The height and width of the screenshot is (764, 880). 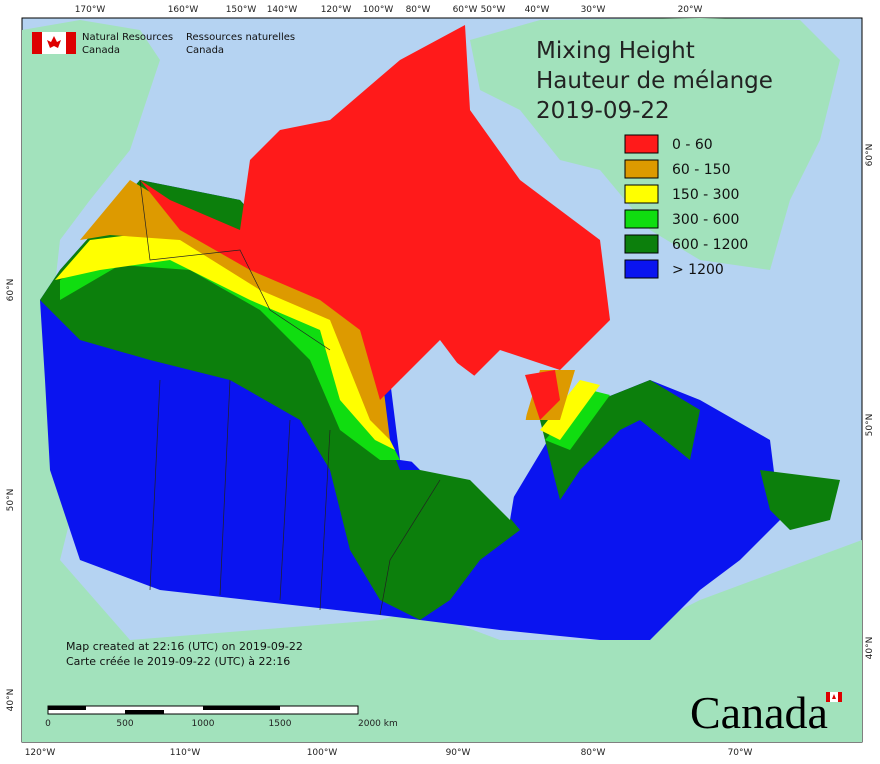 I want to click on longitude-label: 50°W, so click(x=493, y=10).